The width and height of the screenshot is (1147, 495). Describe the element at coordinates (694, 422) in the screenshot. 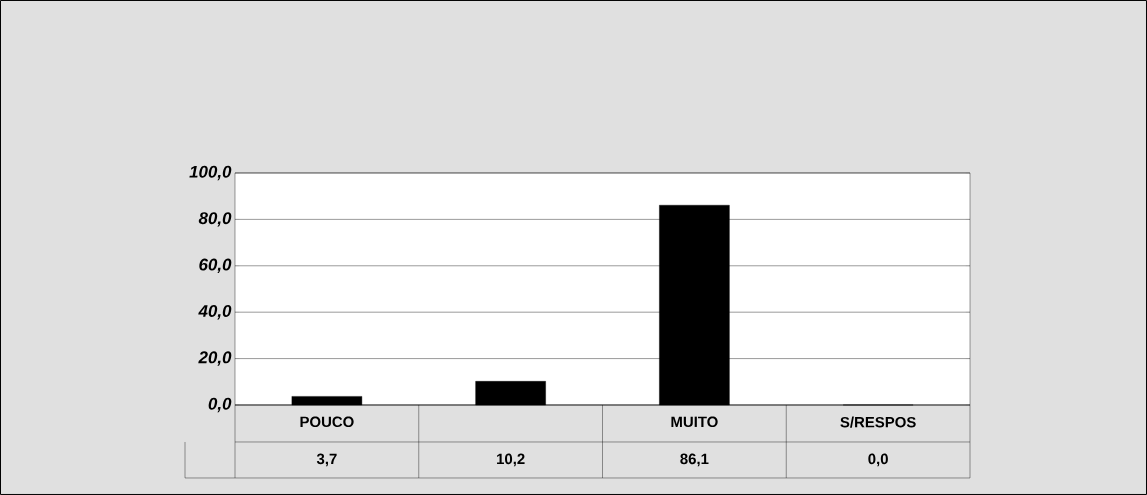

I see `x-tick-label: MUITO` at that location.